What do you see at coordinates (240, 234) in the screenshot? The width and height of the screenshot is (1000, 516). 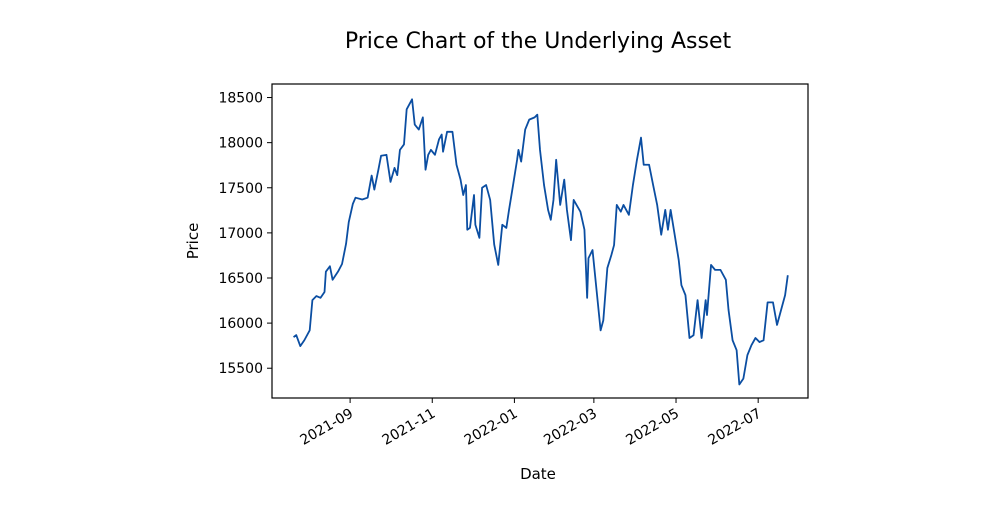 I see `y-tick-label: 17000` at bounding box center [240, 234].